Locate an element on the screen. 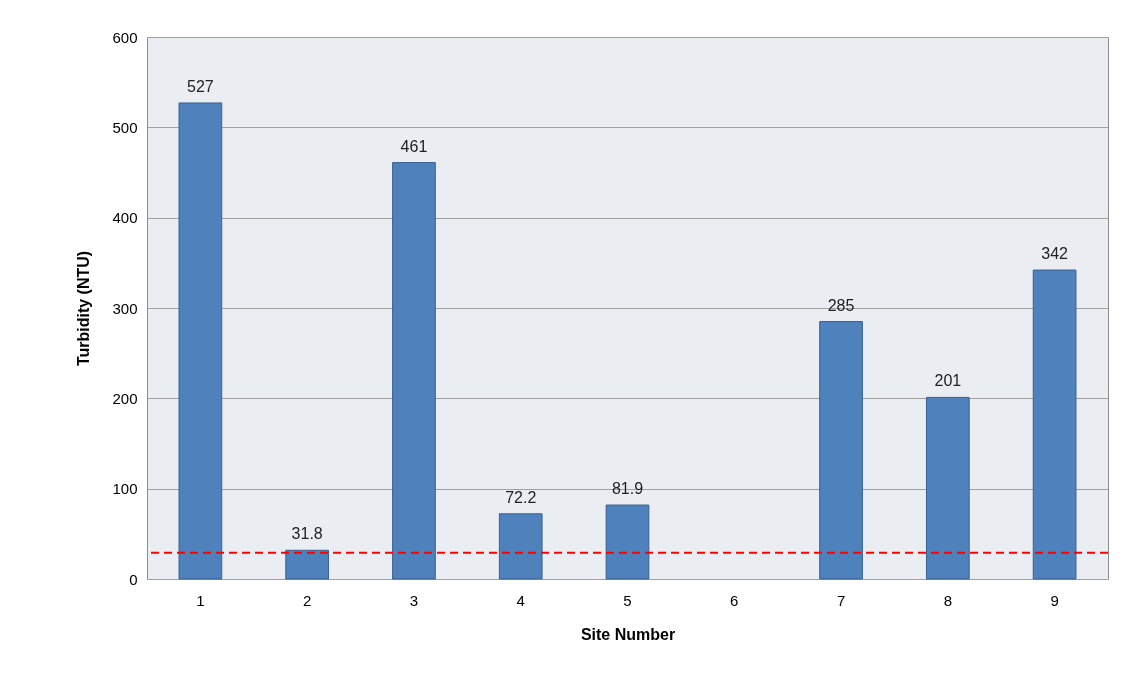 This screenshot has width=1124, height=683. x-tick-label: 9 is located at coordinates (1054, 600).